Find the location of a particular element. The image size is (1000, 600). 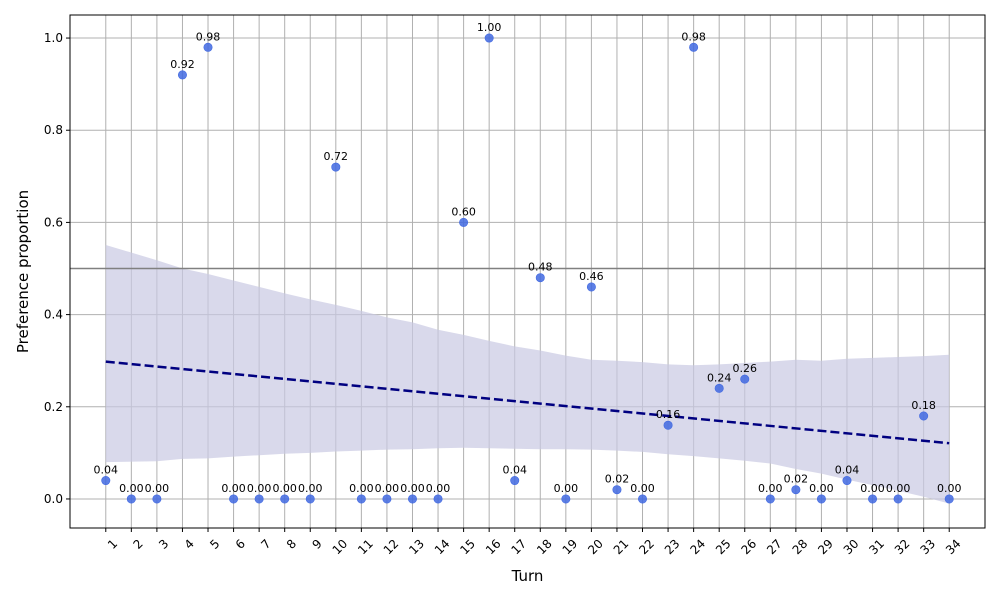

x-tick-label: 15 is located at coordinates (467, 547).